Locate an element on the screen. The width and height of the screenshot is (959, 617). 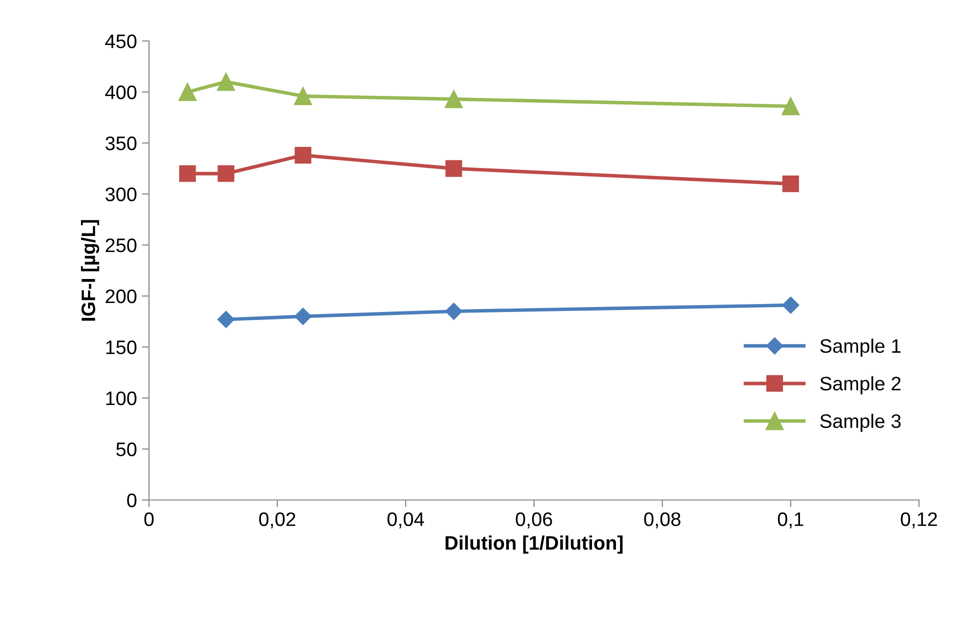
x-tick-label: 0,08 is located at coordinates (662, 520).